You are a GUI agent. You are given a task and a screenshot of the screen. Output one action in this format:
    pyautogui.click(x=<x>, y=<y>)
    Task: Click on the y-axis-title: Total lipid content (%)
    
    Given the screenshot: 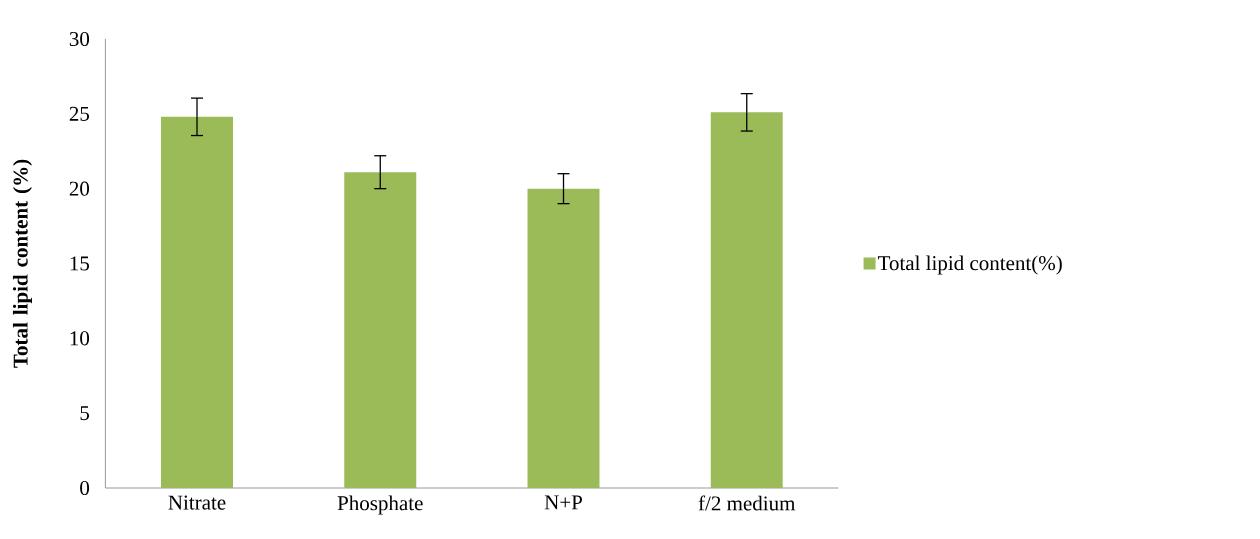 What is the action you would take?
    pyautogui.click(x=22, y=263)
    